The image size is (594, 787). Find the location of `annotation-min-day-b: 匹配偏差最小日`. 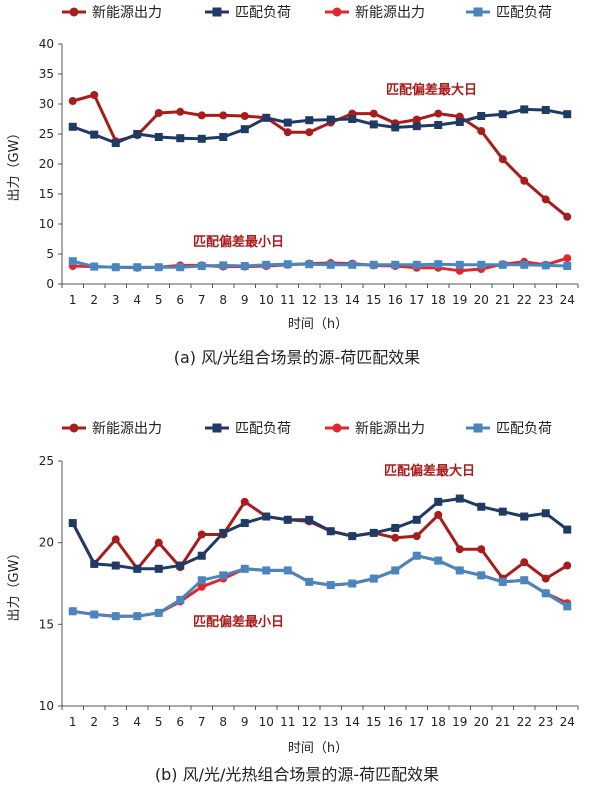

annotation-min-day-b: 匹配偏差最小日 is located at coordinates (238, 622).